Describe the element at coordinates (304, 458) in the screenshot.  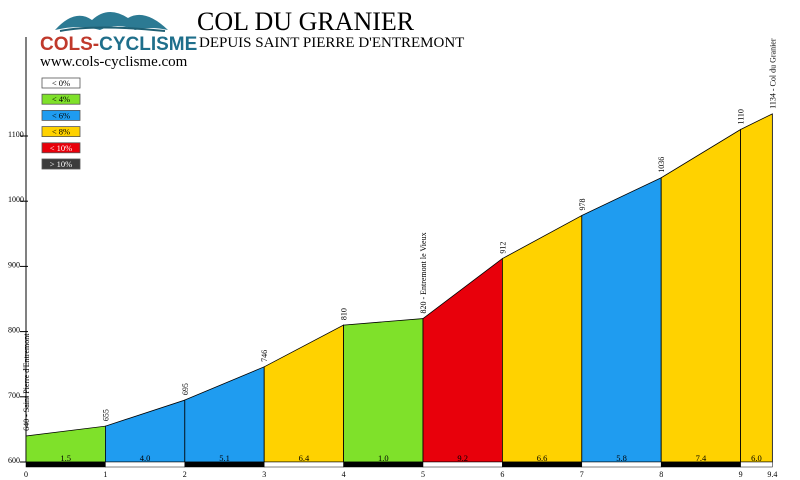
I see `segment-gradient-label: 6.4` at that location.